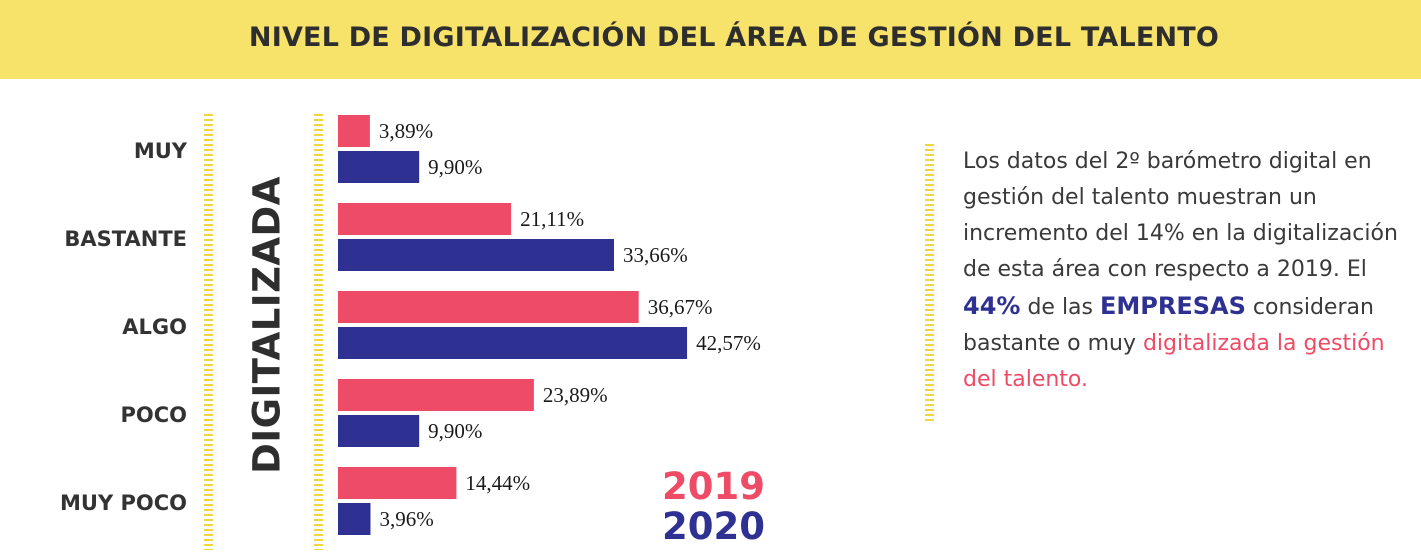  I want to click on bar-2019-muy, so click(354, 131).